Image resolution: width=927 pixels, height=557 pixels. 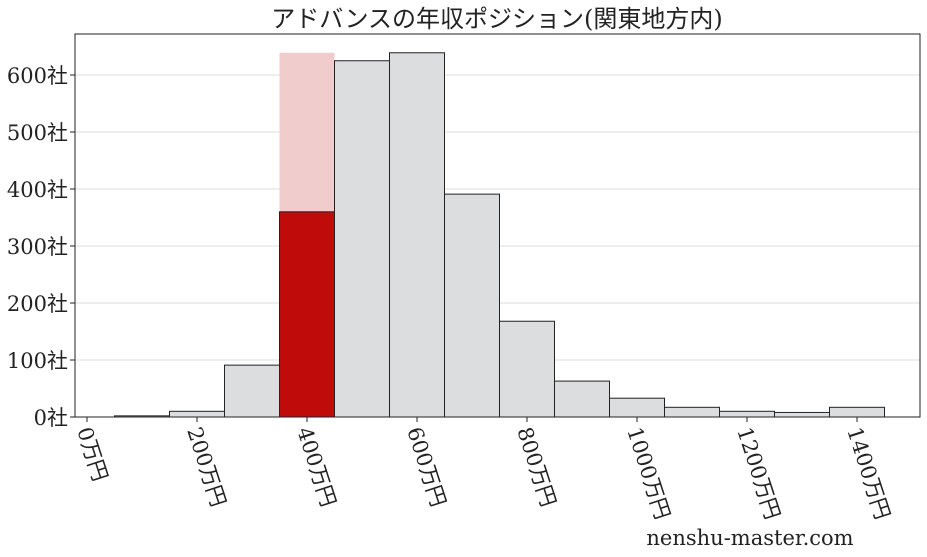 What do you see at coordinates (37, 247) in the screenshot?
I see `y-tick-label: 300社` at bounding box center [37, 247].